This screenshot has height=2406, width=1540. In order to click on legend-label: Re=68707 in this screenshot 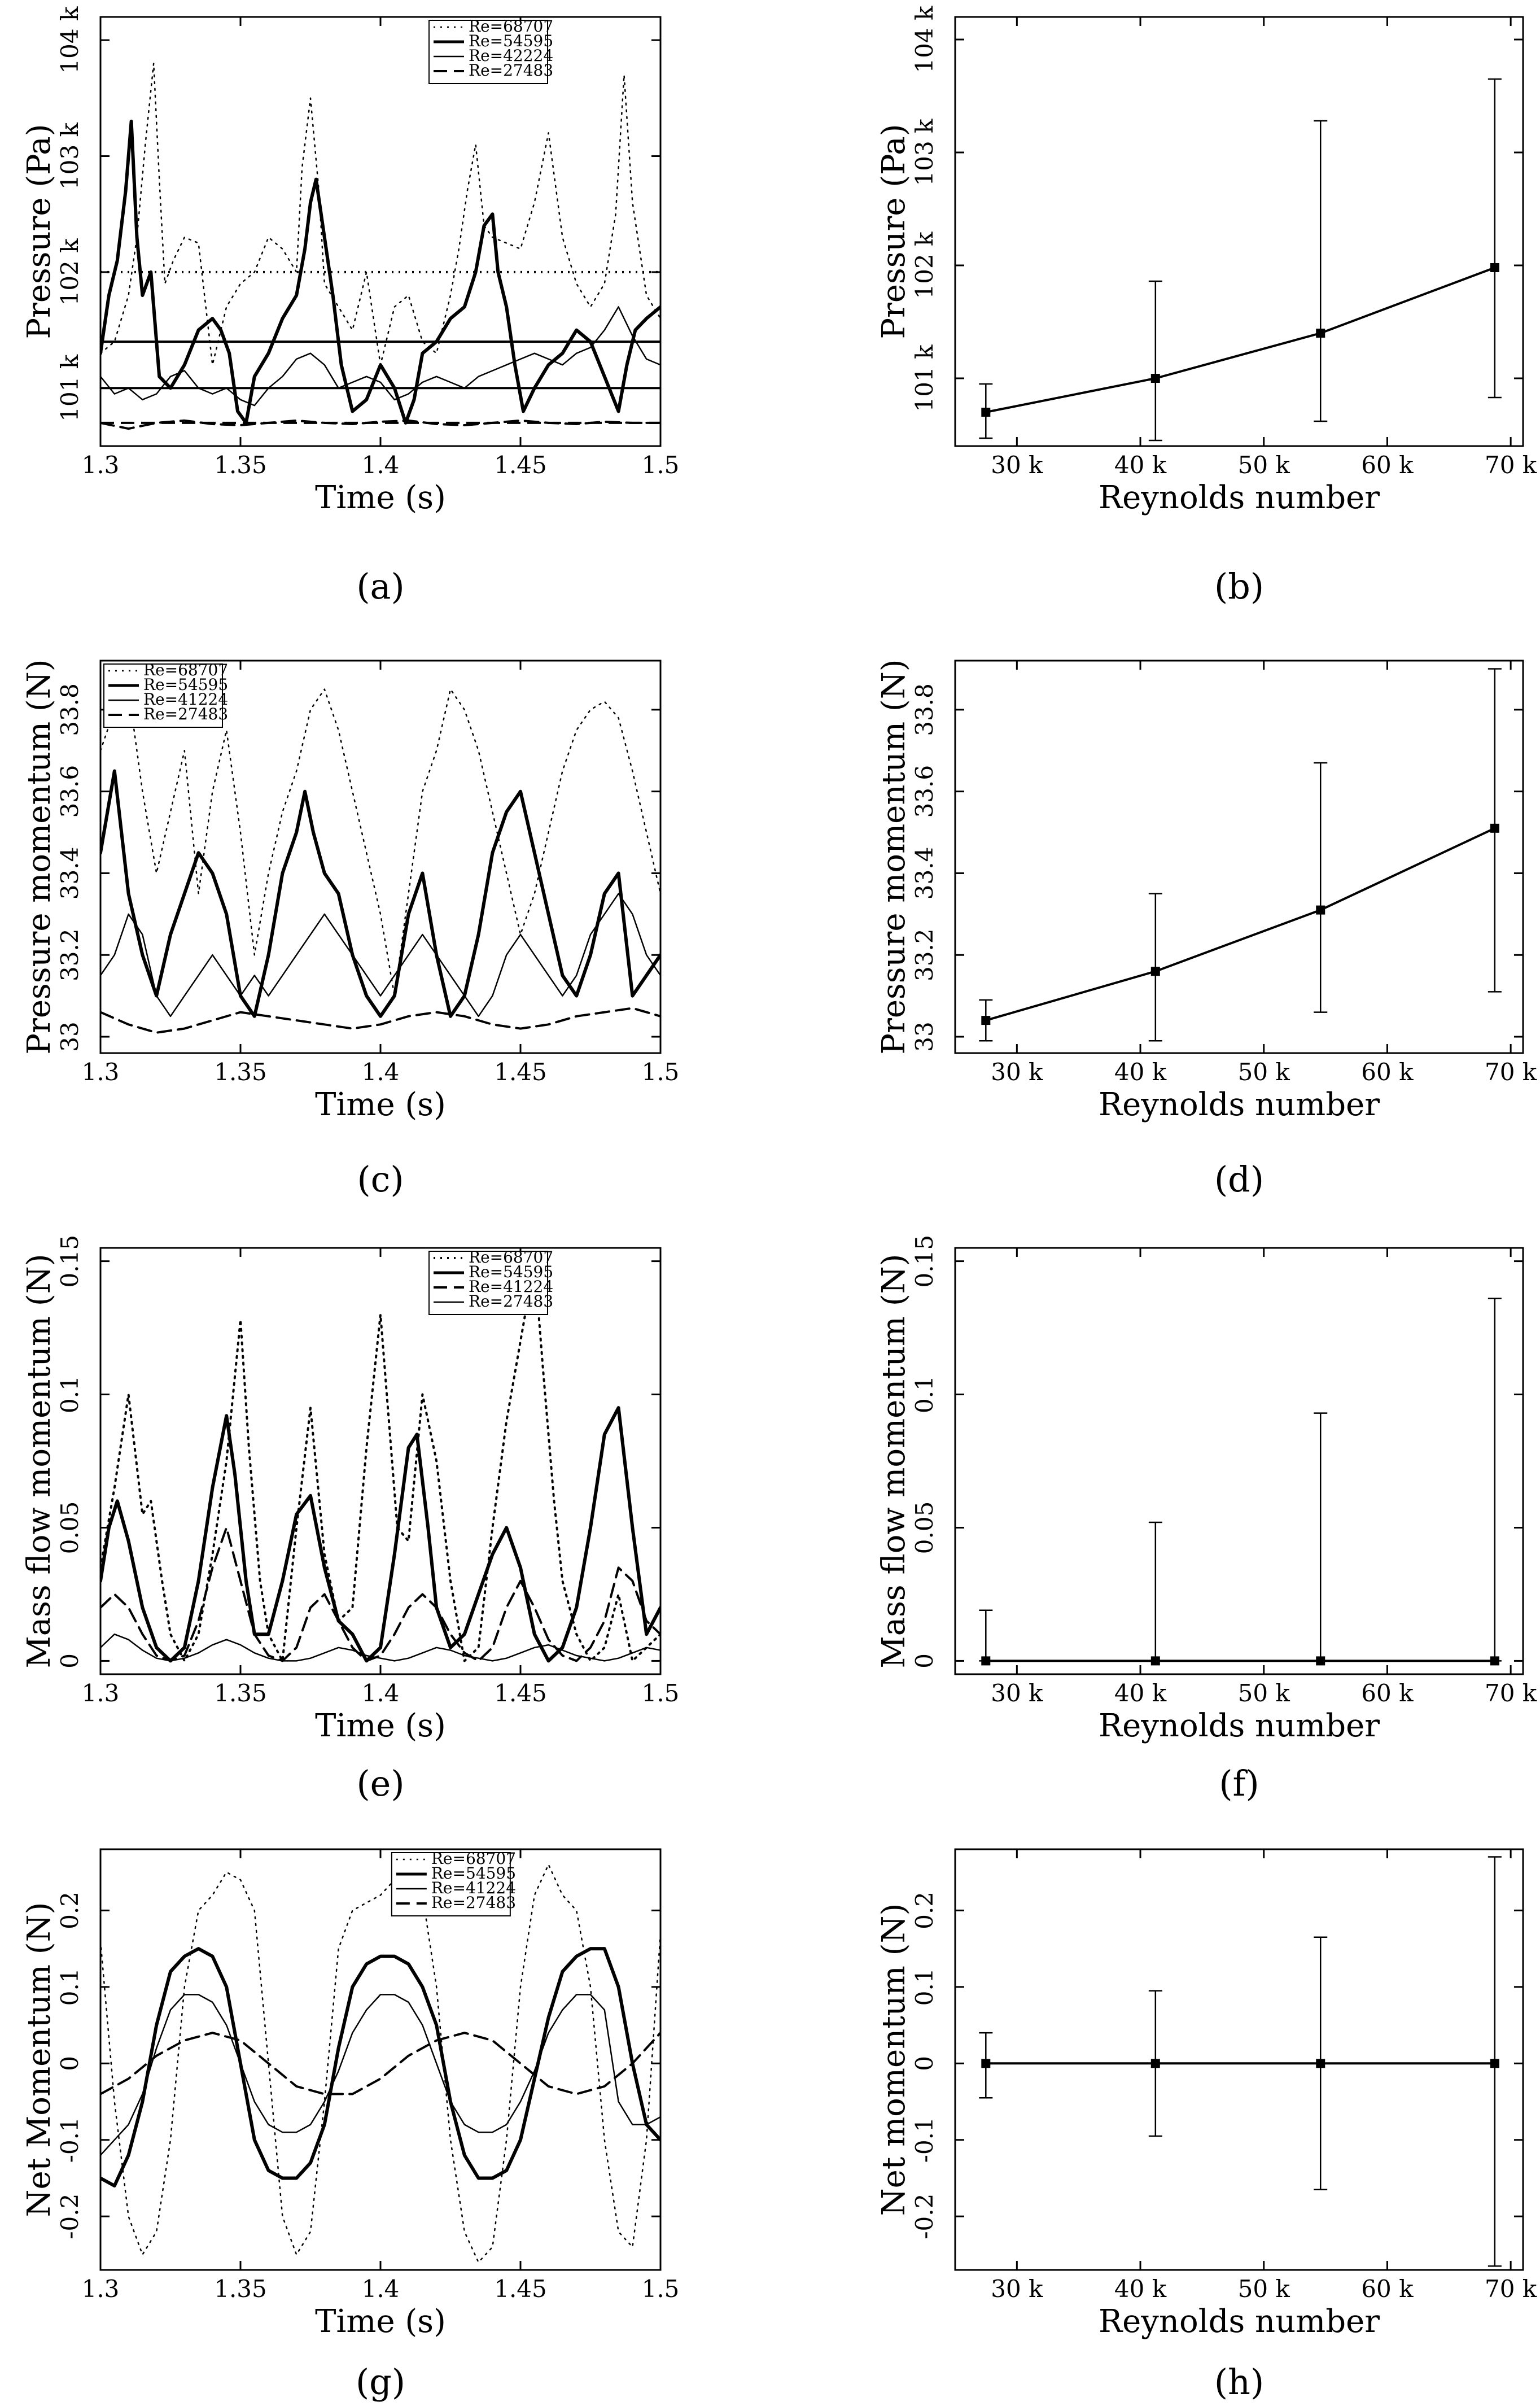, I will do `click(511, 26)`.